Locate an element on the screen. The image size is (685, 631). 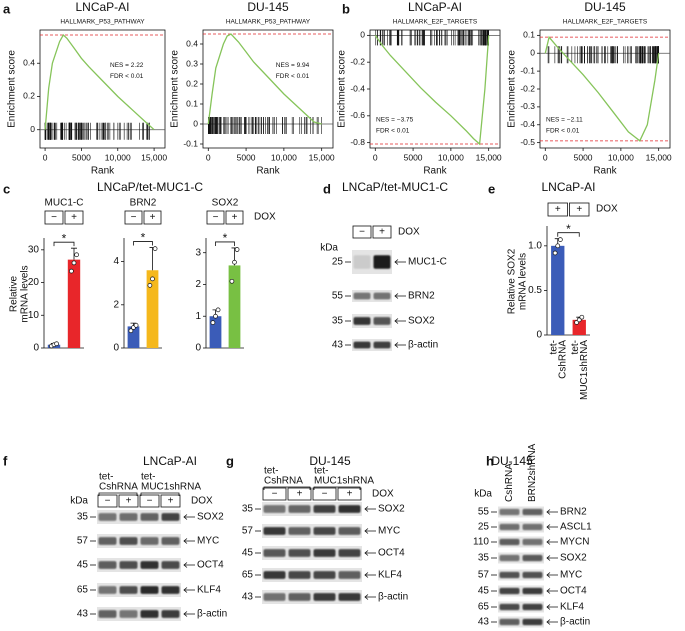
protein-label: OCT4 is located at coordinates (573, 591).